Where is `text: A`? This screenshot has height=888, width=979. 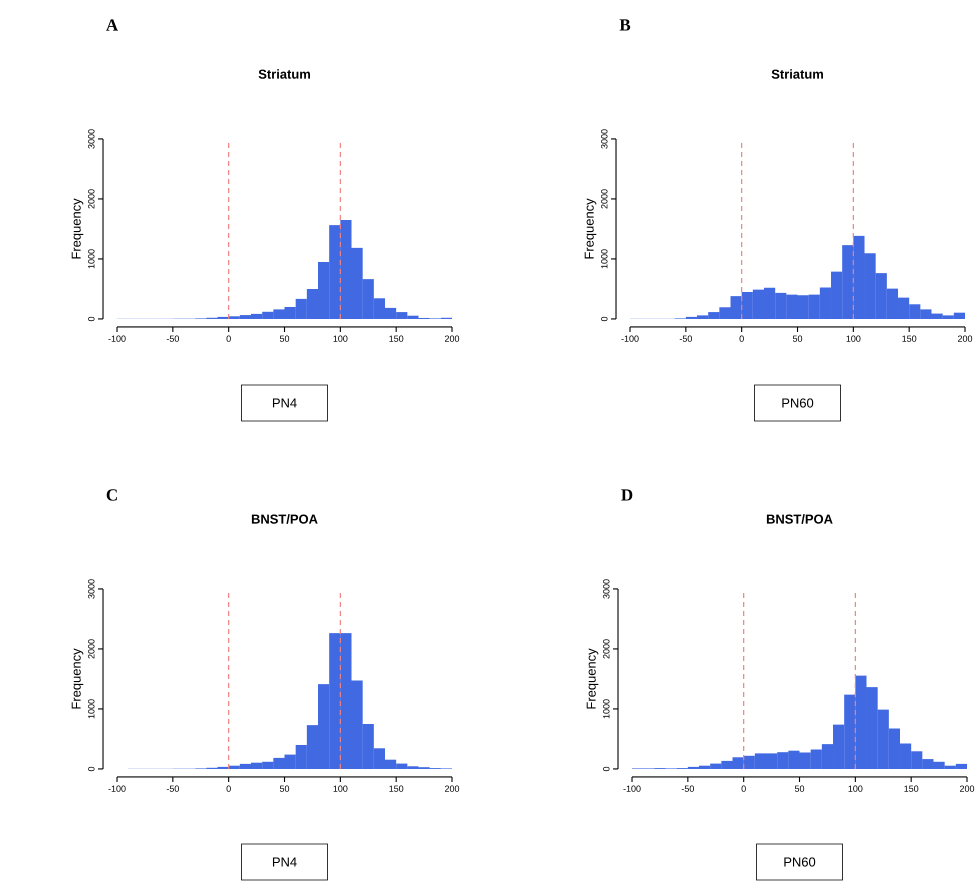 text: A is located at coordinates (112, 25).